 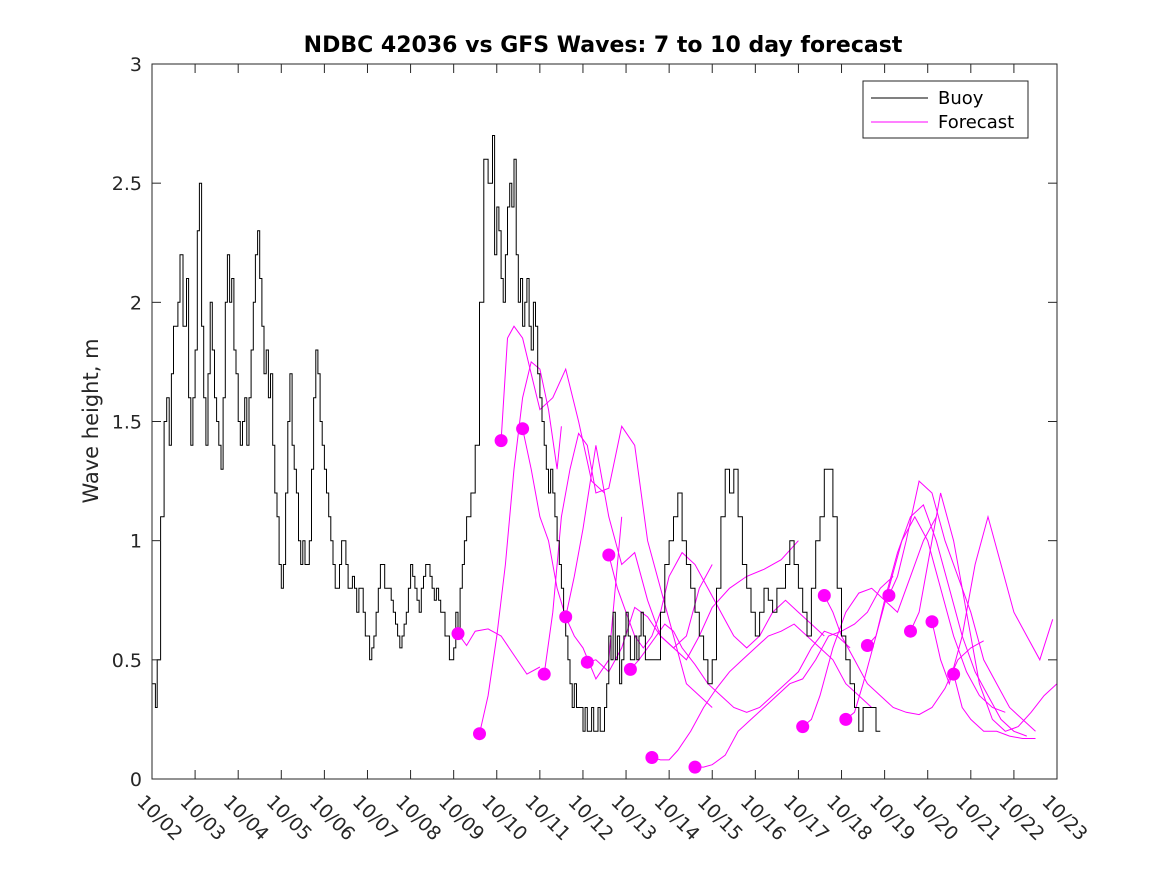 What do you see at coordinates (136, 303) in the screenshot?
I see `y-tick-label: 2` at bounding box center [136, 303].